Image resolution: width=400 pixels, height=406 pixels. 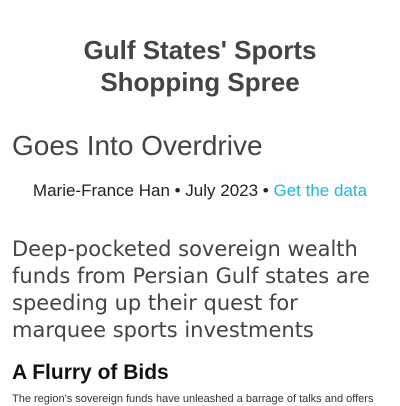 What do you see at coordinates (150, 190) in the screenshot?
I see `byline-text: Marie-France Han • July 2023 •` at bounding box center [150, 190].